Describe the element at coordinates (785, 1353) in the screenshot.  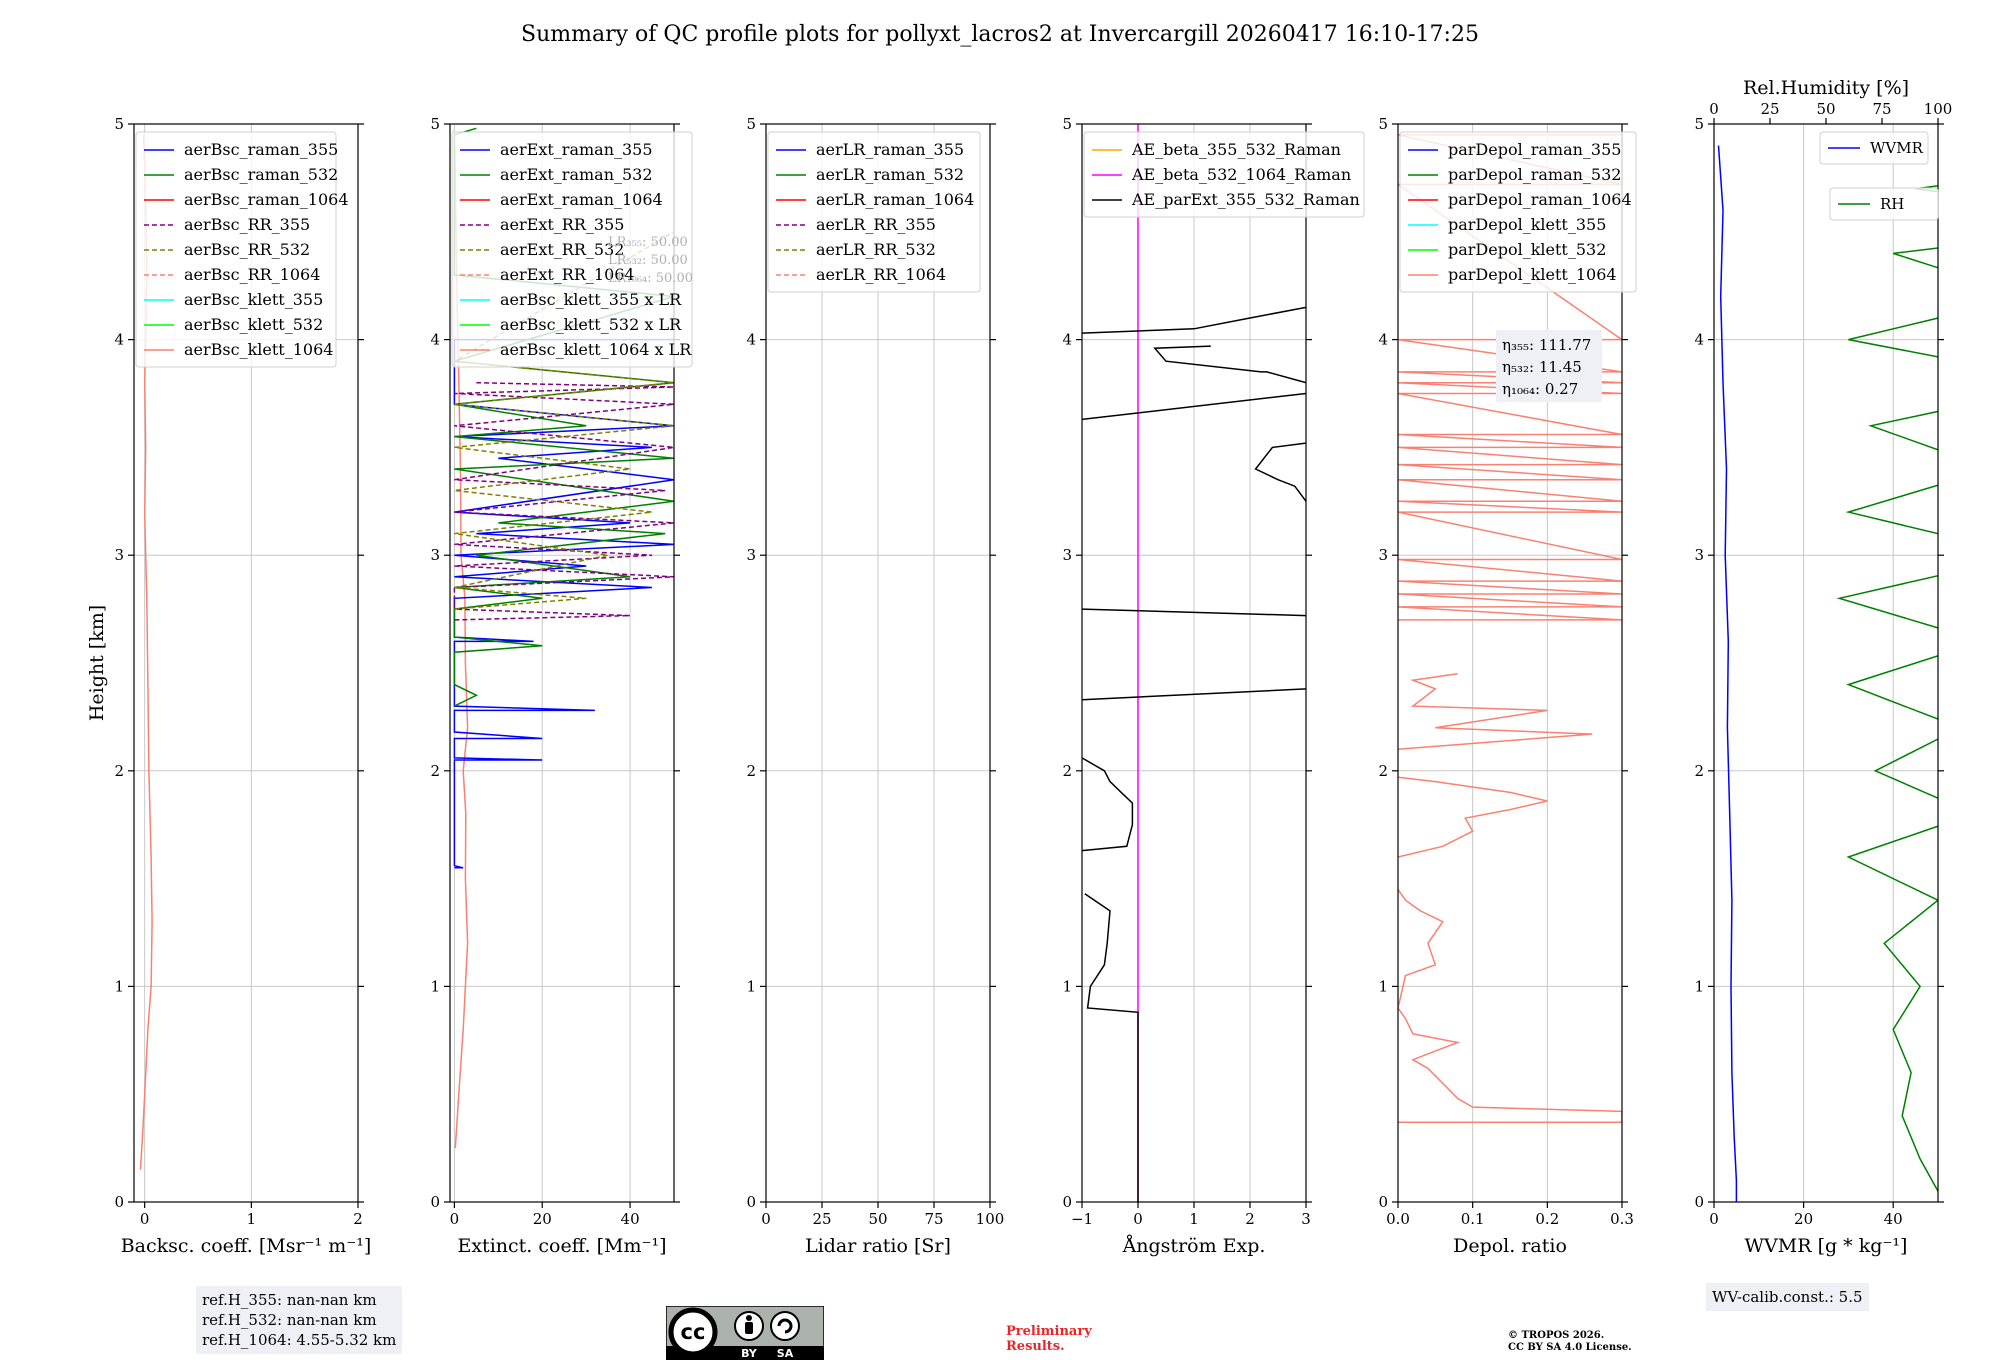
I see `sa-label: SA` at that location.